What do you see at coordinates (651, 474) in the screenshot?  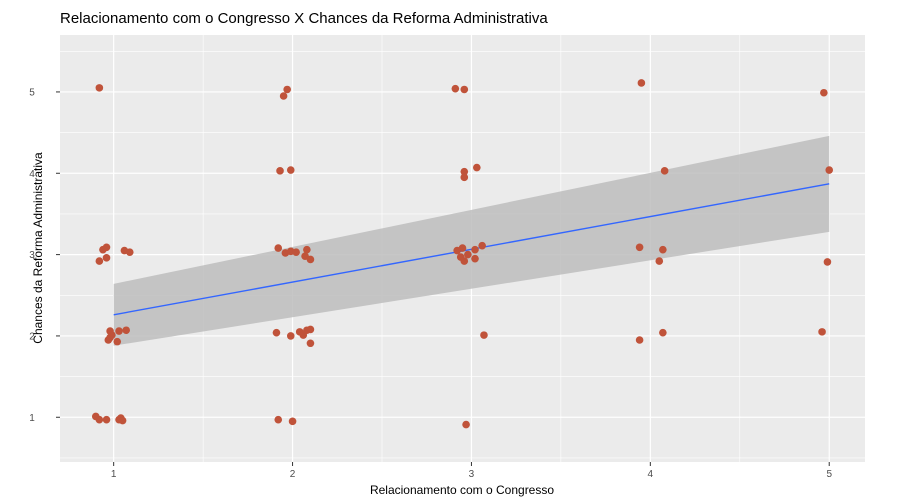 I see `x-tick-label: 4` at bounding box center [651, 474].